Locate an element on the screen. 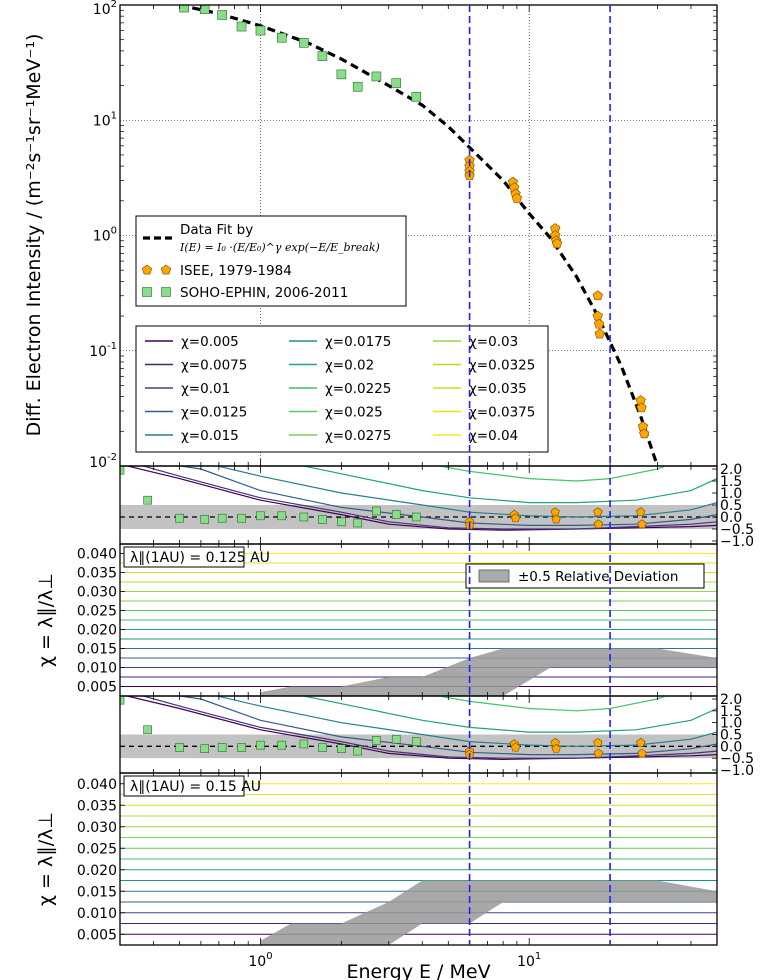 The image size is (761, 980). chi-tick-label: 0.005 is located at coordinates (97, 688).